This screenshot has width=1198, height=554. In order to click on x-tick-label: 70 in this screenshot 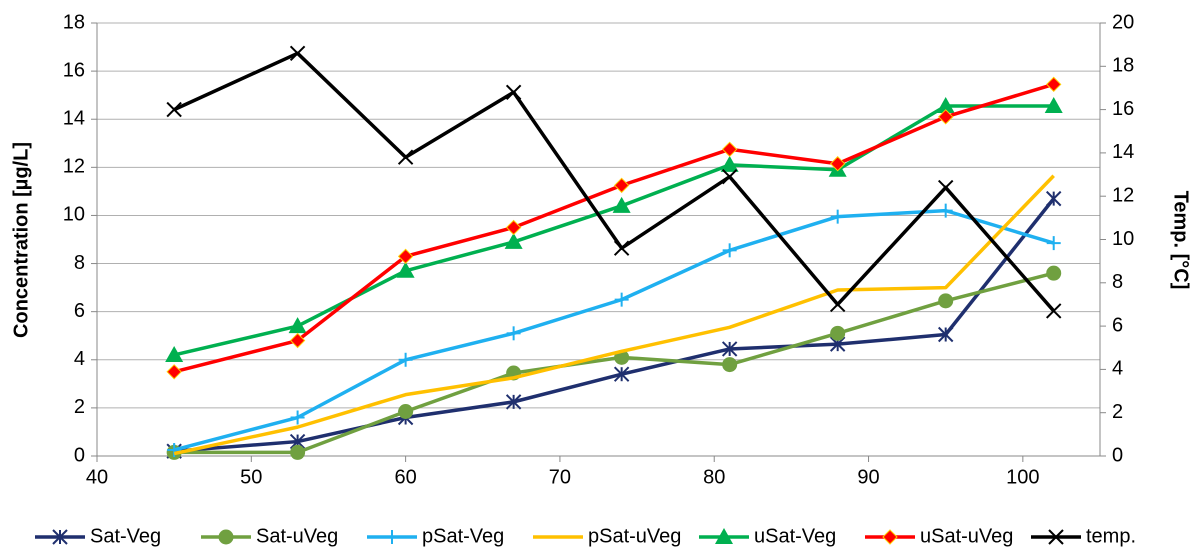, I will do `click(560, 477)`.